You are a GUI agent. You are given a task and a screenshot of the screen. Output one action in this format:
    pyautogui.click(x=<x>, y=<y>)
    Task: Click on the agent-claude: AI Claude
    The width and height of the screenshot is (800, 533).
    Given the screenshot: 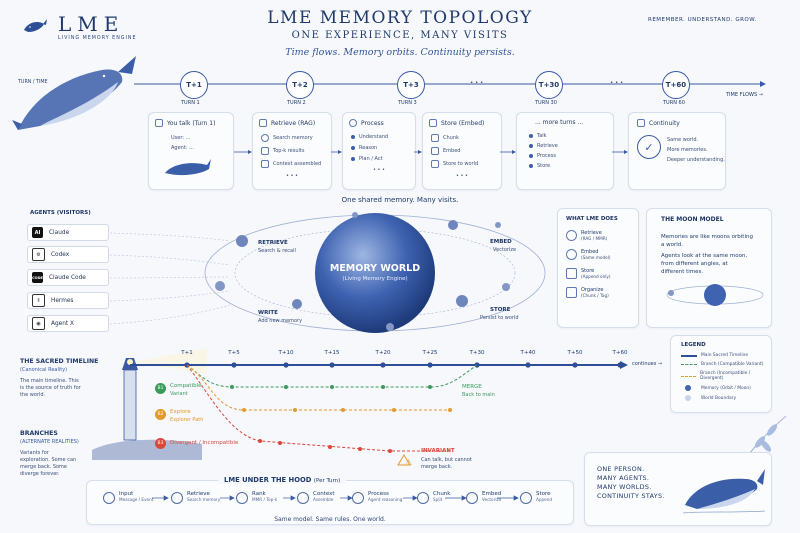 What is the action you would take?
    pyautogui.click(x=68, y=232)
    